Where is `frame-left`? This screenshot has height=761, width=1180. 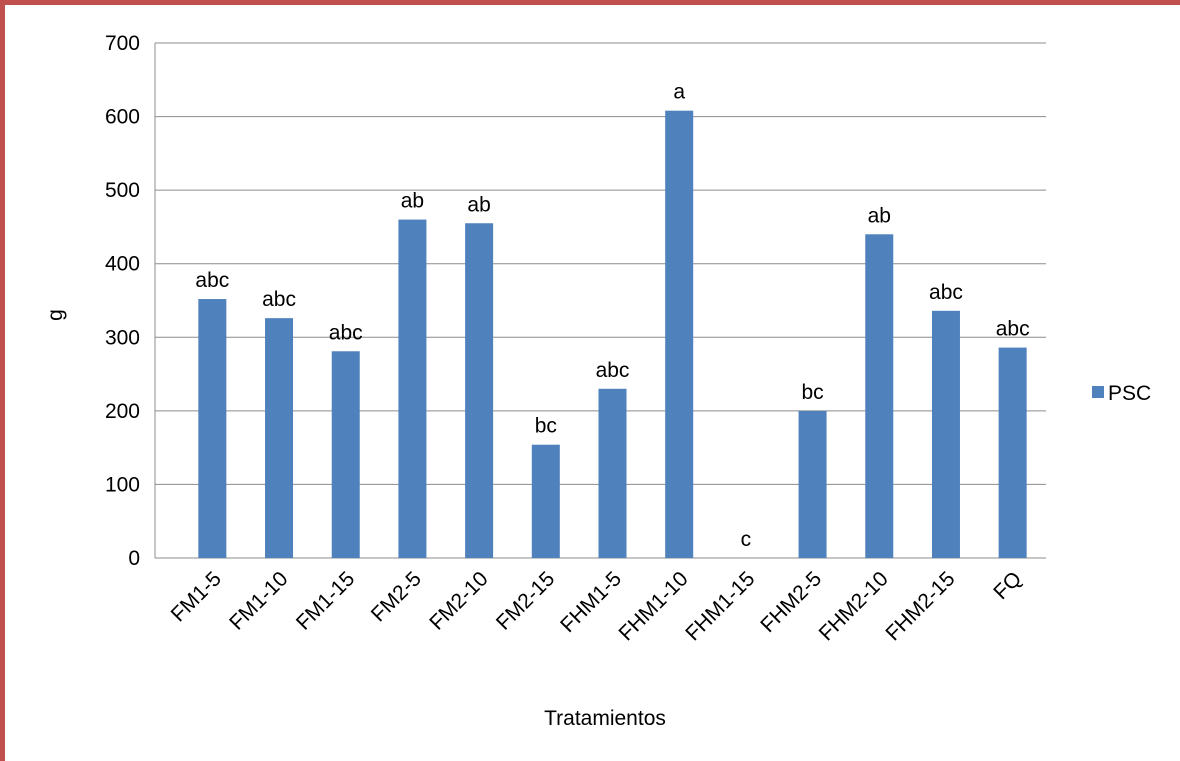 frame-left is located at coordinates (2, 380).